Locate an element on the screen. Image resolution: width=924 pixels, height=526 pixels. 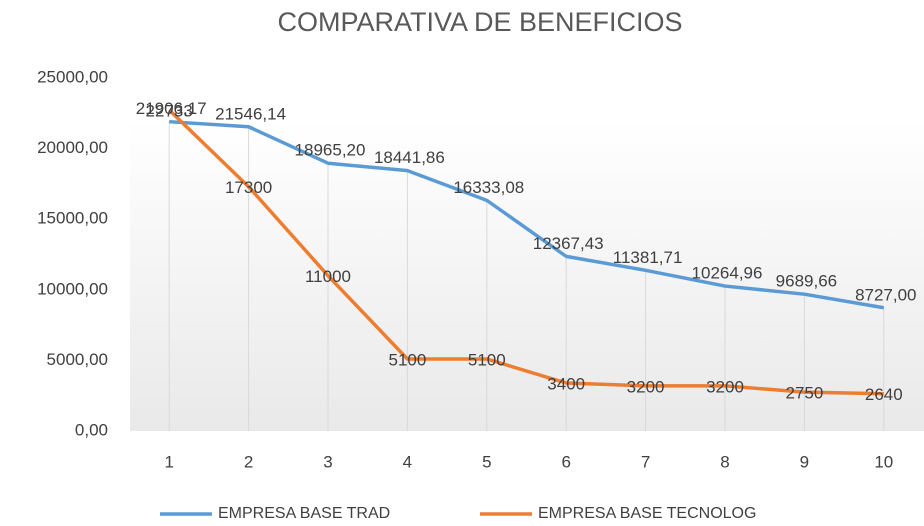
data-label: 16333,08 is located at coordinates (488, 187).